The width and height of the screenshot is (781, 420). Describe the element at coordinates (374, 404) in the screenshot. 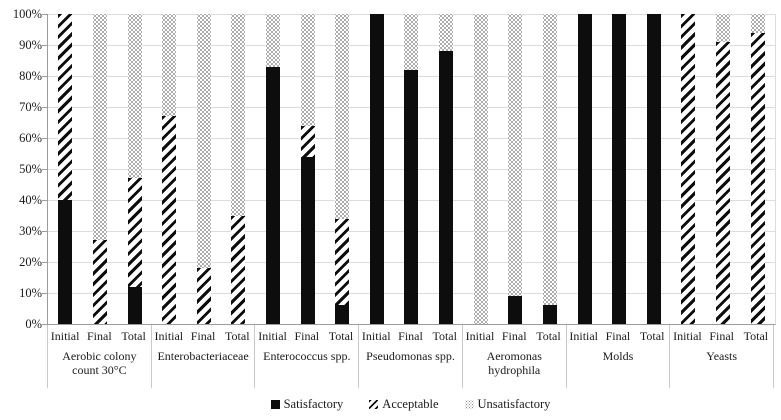

I see `acceptable-swatch-icon` at that location.